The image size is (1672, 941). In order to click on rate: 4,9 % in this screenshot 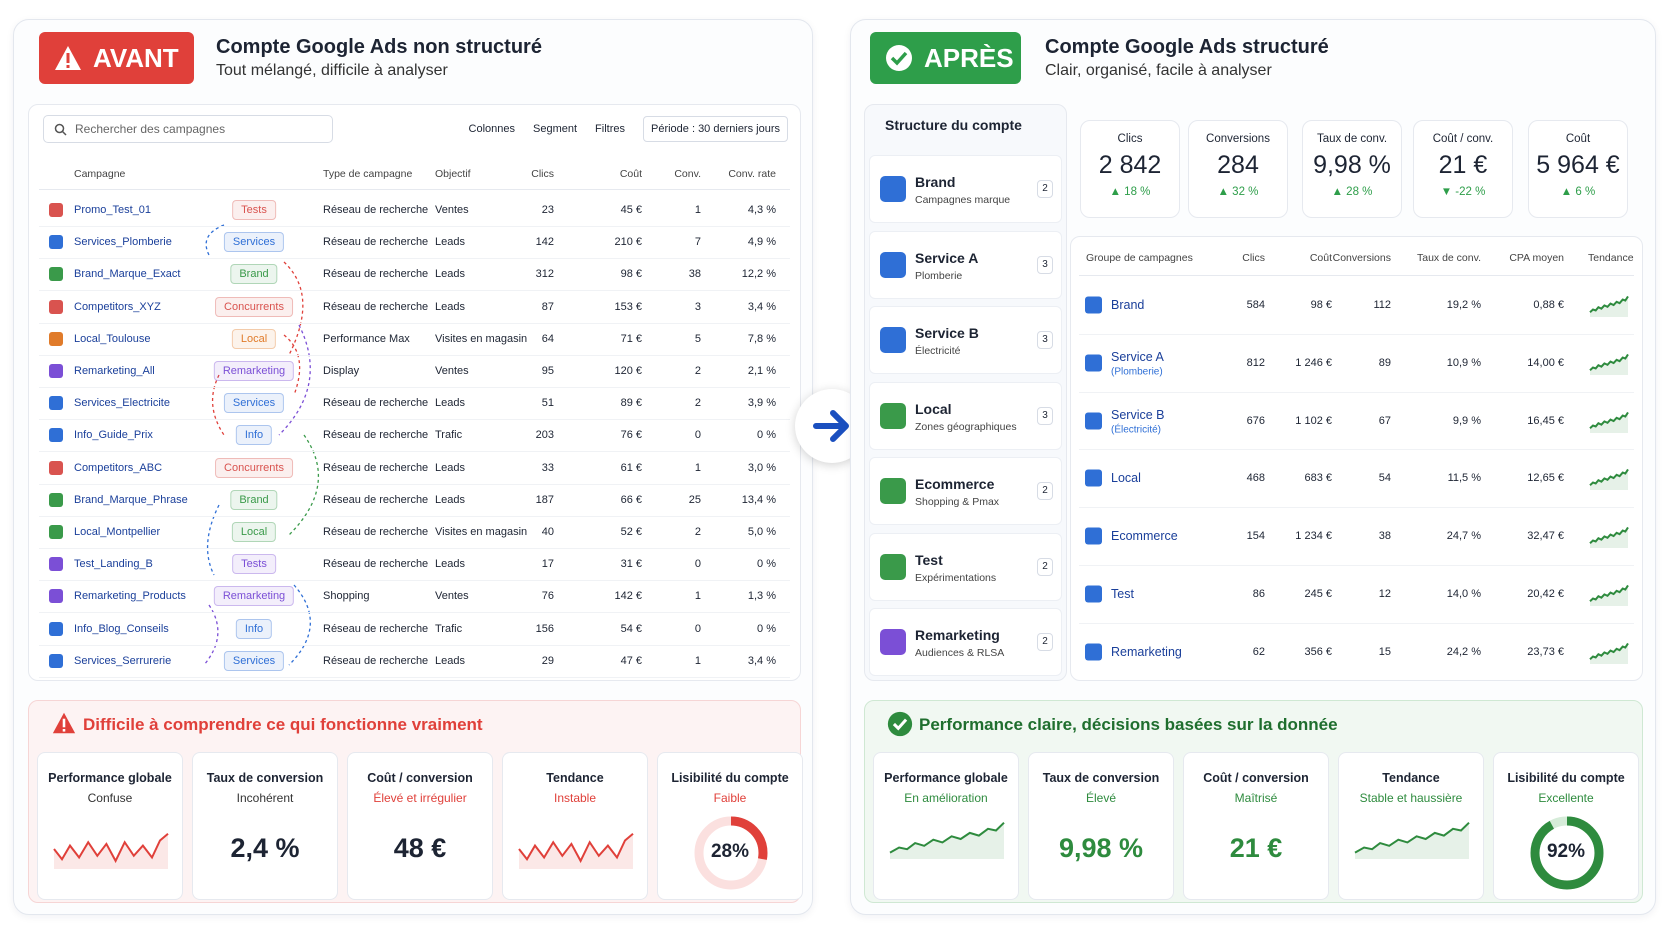, I will do `click(761, 242)`.